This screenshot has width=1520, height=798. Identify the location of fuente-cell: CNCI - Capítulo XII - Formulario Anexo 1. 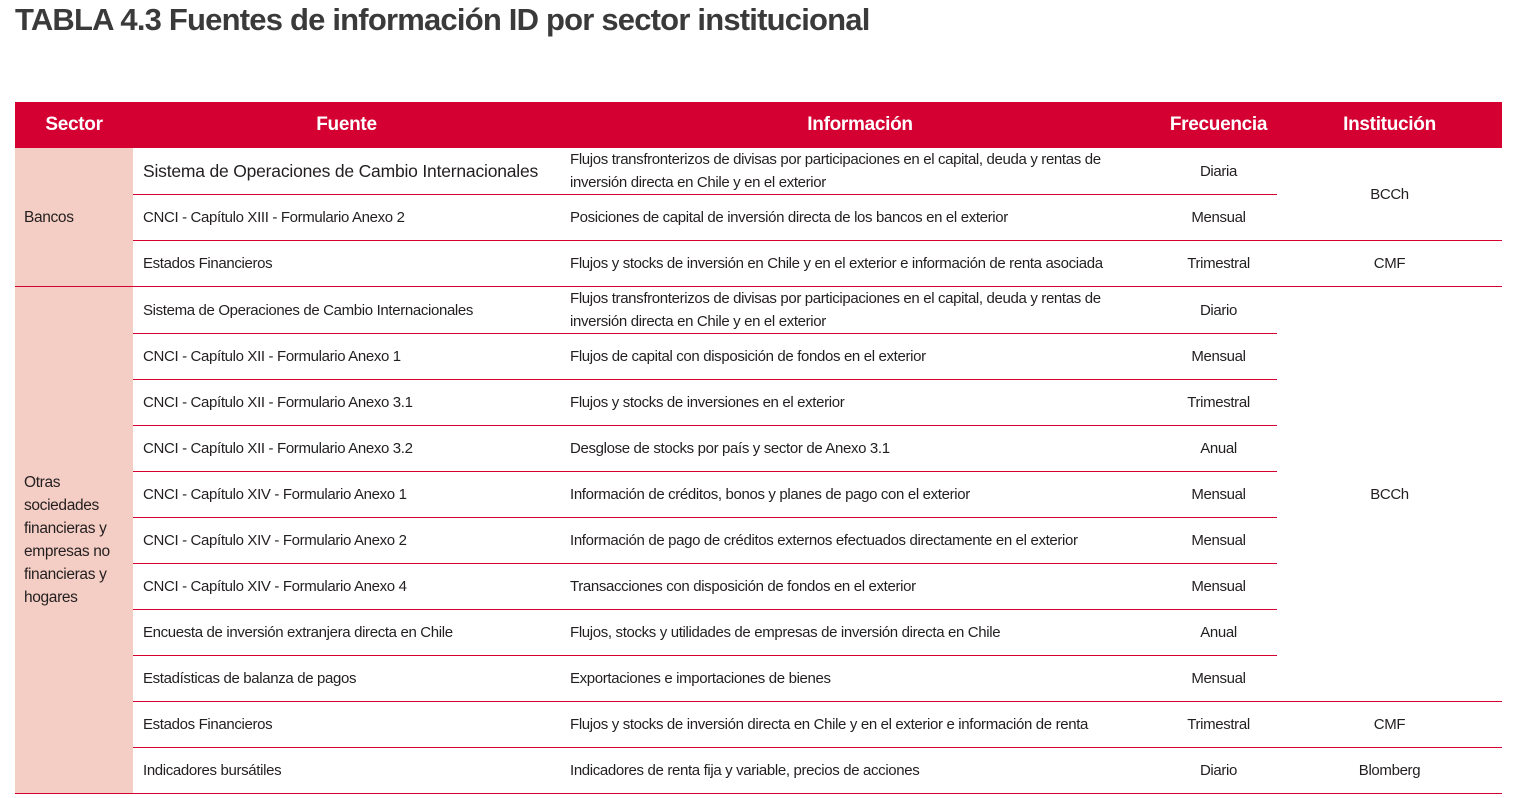
(346, 356).